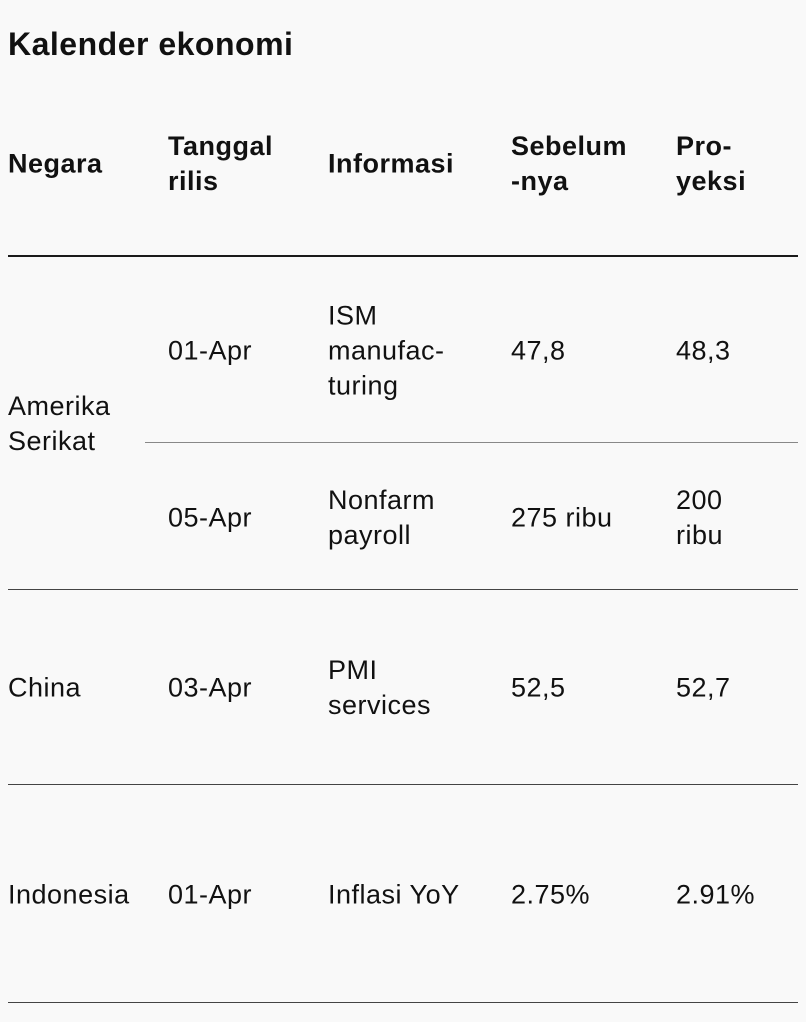 The image size is (806, 1022). I want to click on table-cell-sebelum: 52,5, so click(538, 687).